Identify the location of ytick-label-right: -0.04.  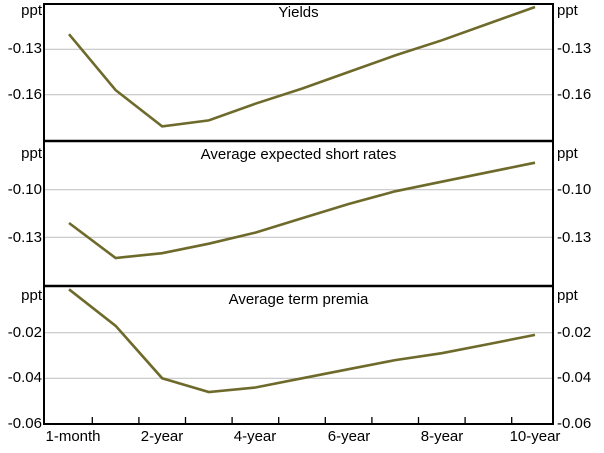
(574, 377).